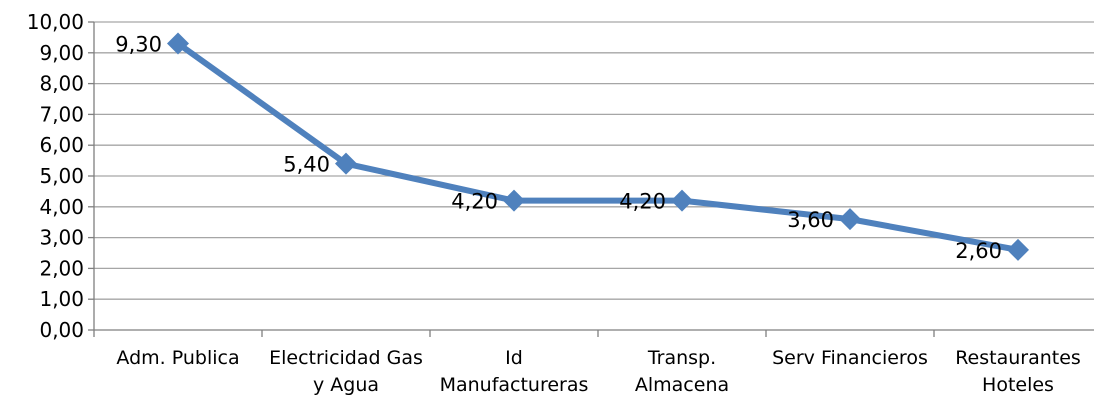 Image resolution: width=1094 pixels, height=399 pixels. What do you see at coordinates (61, 176) in the screenshot?
I see `y-tick-label: 5,00` at bounding box center [61, 176].